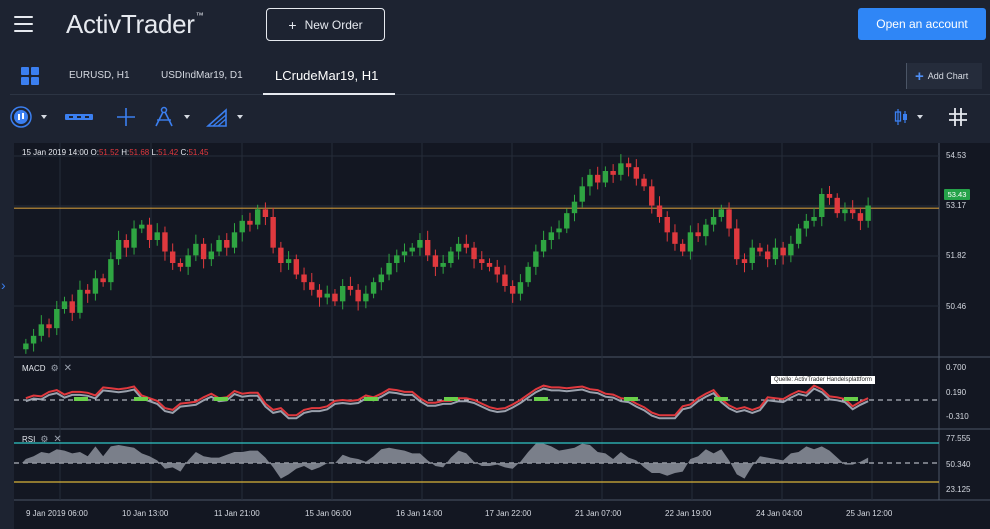 This screenshot has height=529, width=990. What do you see at coordinates (79, 117) in the screenshot?
I see `line-style-dropdown` at bounding box center [79, 117].